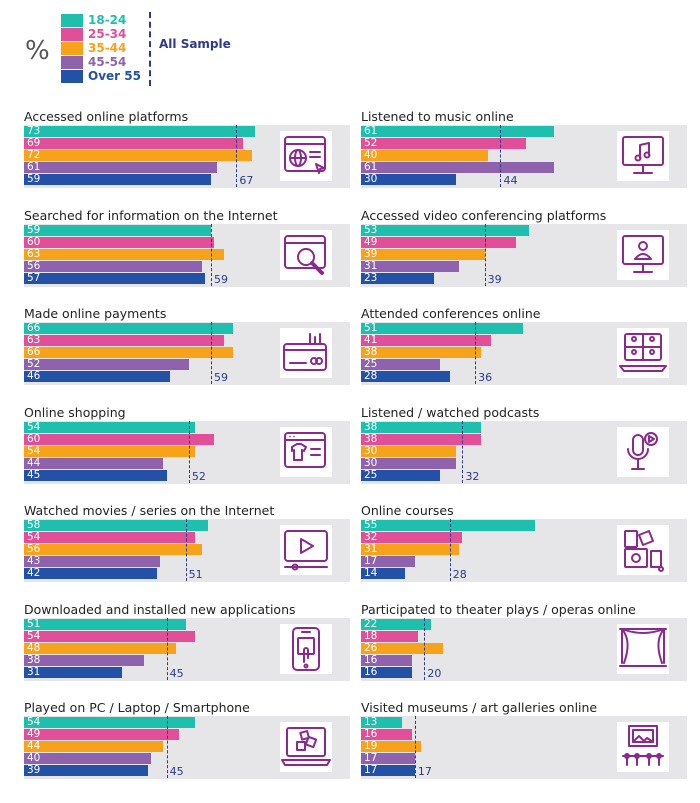  Describe the element at coordinates (643, 254) in the screenshot. I see `monitor-person-icon` at that location.